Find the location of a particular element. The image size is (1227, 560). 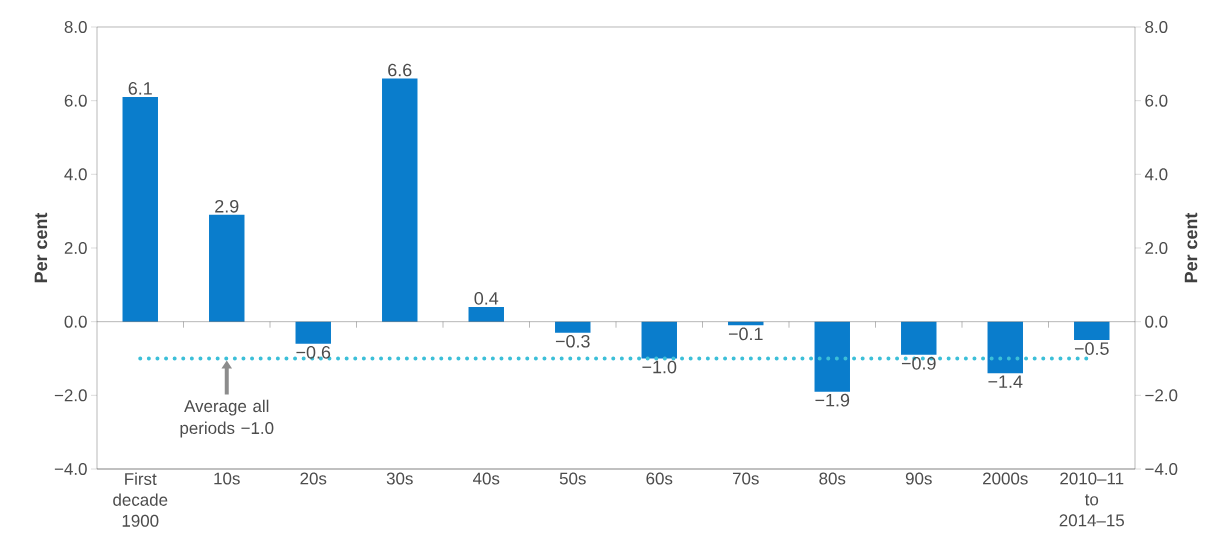

y2-axis-title: Per cent is located at coordinates (1191, 247).